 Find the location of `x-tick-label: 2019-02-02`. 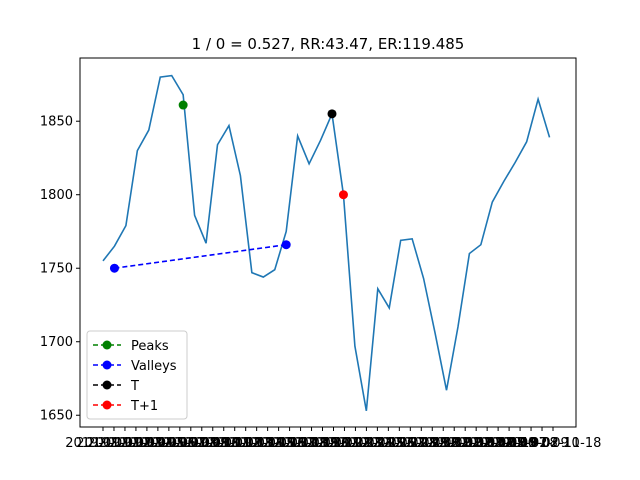

x-tick-label: 2019-02-02 is located at coordinates (454, 443).